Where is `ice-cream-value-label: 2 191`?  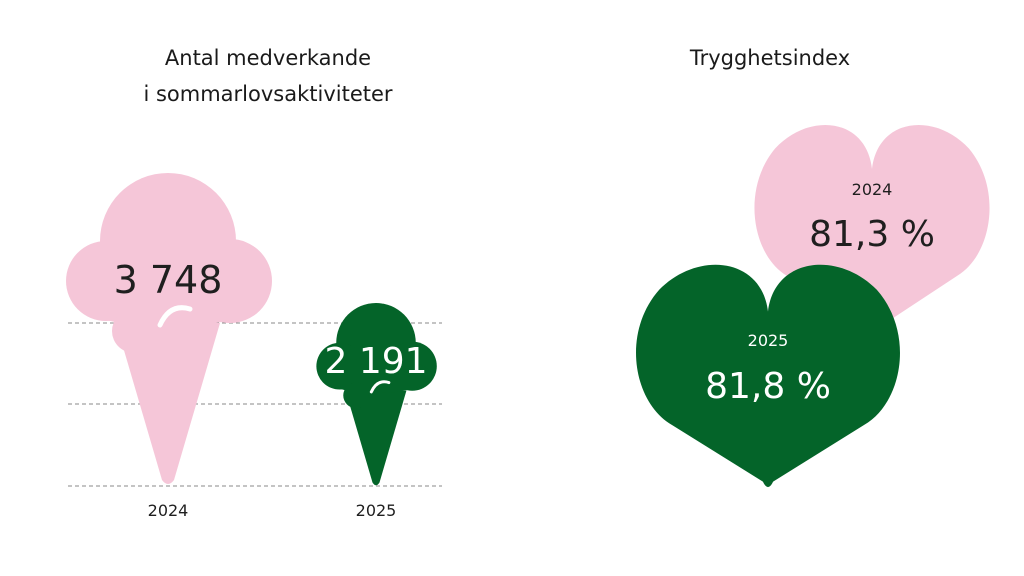 ice-cream-value-label: 2 191 is located at coordinates (375, 361).